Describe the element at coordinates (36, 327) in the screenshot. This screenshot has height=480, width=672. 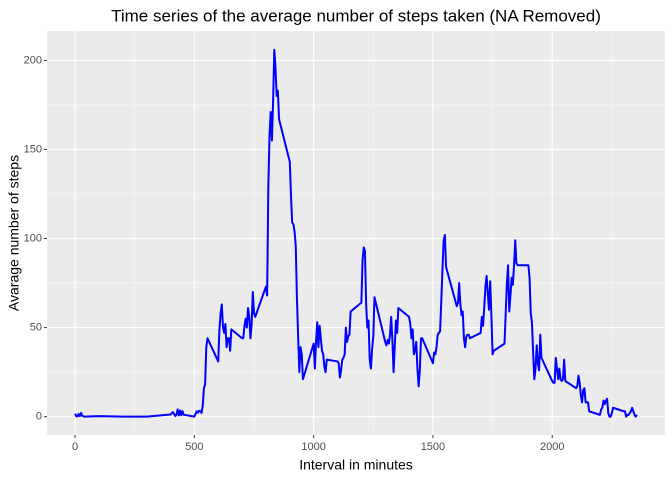
I see `y-tick-label: 50` at that location.